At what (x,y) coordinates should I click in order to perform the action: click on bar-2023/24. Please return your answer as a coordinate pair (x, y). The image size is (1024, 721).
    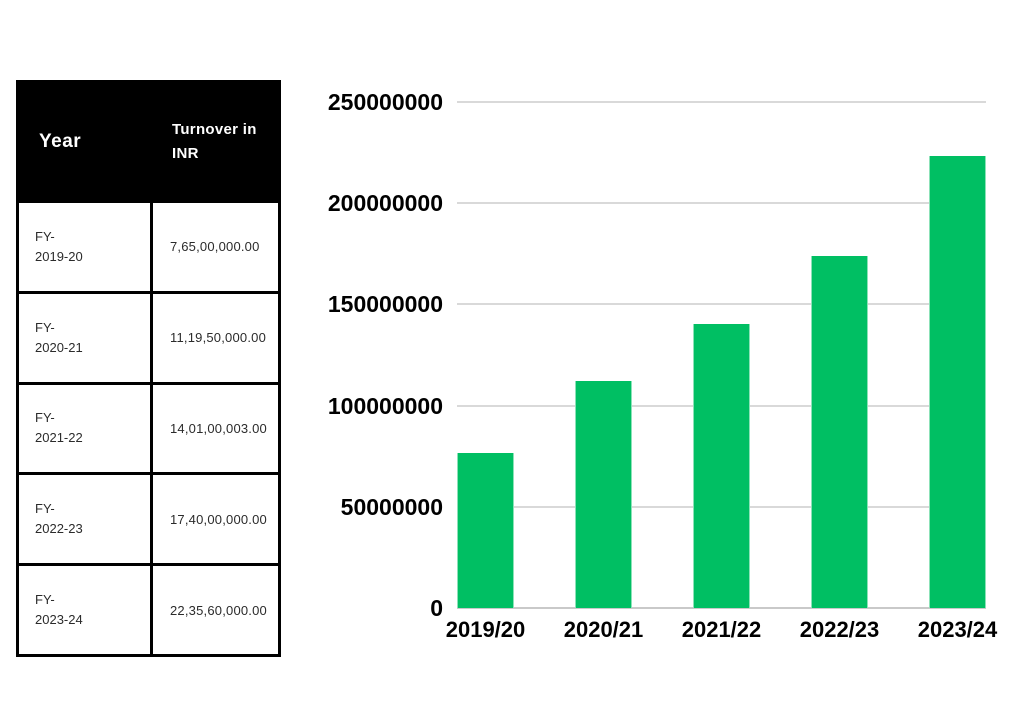
    Looking at the image, I should click on (957, 381).